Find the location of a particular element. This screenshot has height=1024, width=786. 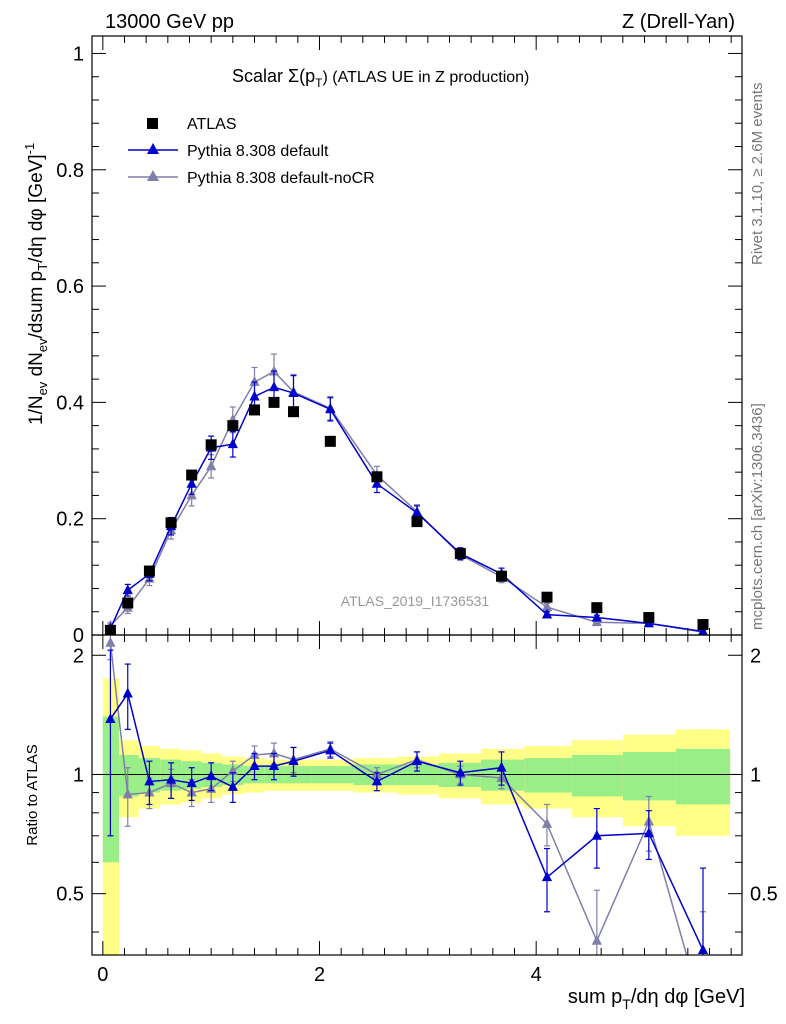

x-axis-label: sum pT/dη dφ [GeV] is located at coordinates (656, 999).